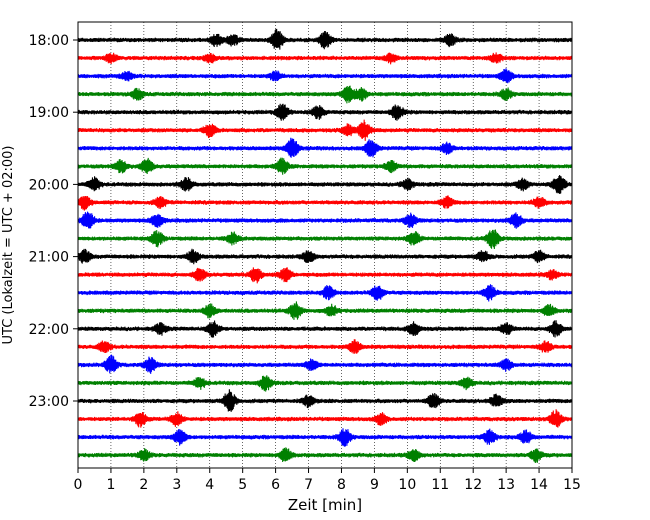 This screenshot has height=520, width=650. I want to click on x-tick-label: 2, so click(143, 485).